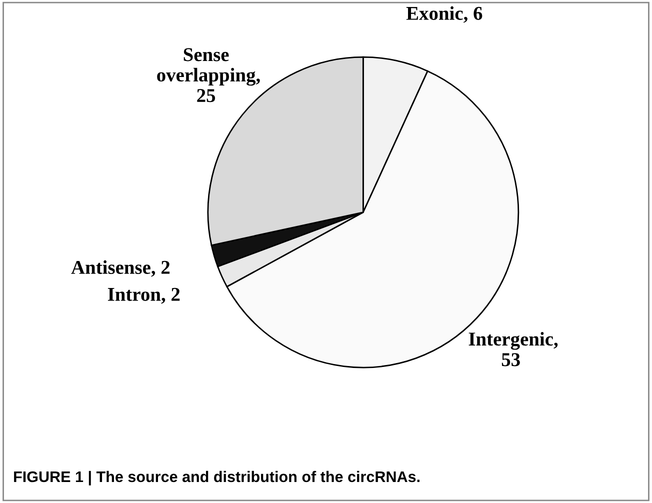  I want to click on caption: FIGURE 1 | The source and distribution of the circRNAs., so click(217, 478).